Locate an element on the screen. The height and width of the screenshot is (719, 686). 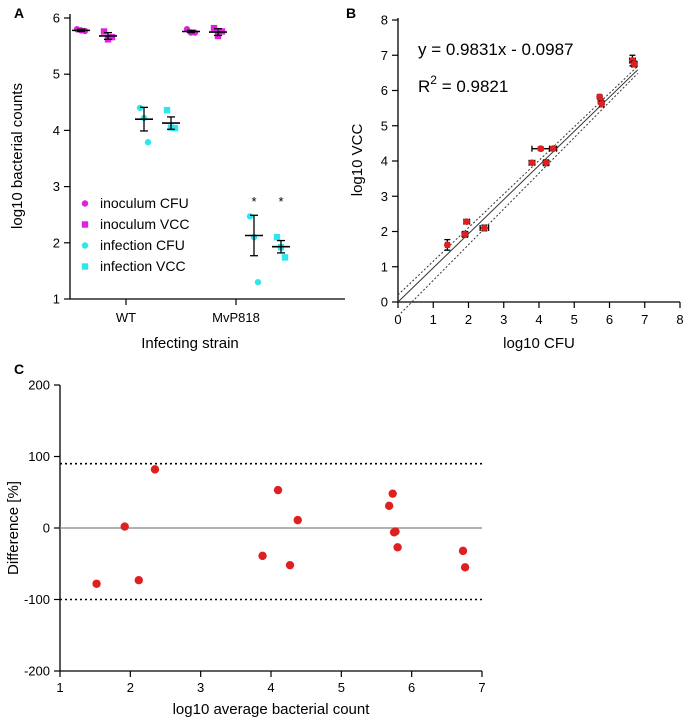
panel-c-marks is located at coordinates (281, 526).